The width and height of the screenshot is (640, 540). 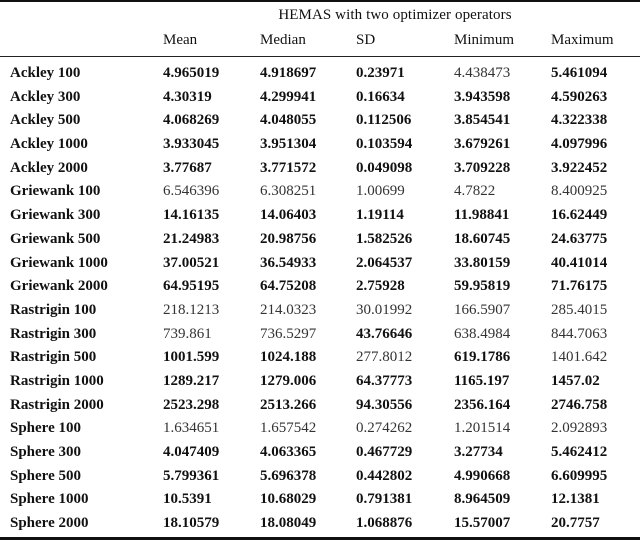 What do you see at coordinates (45, 120) in the screenshot?
I see `row-label: Ackley 500` at bounding box center [45, 120].